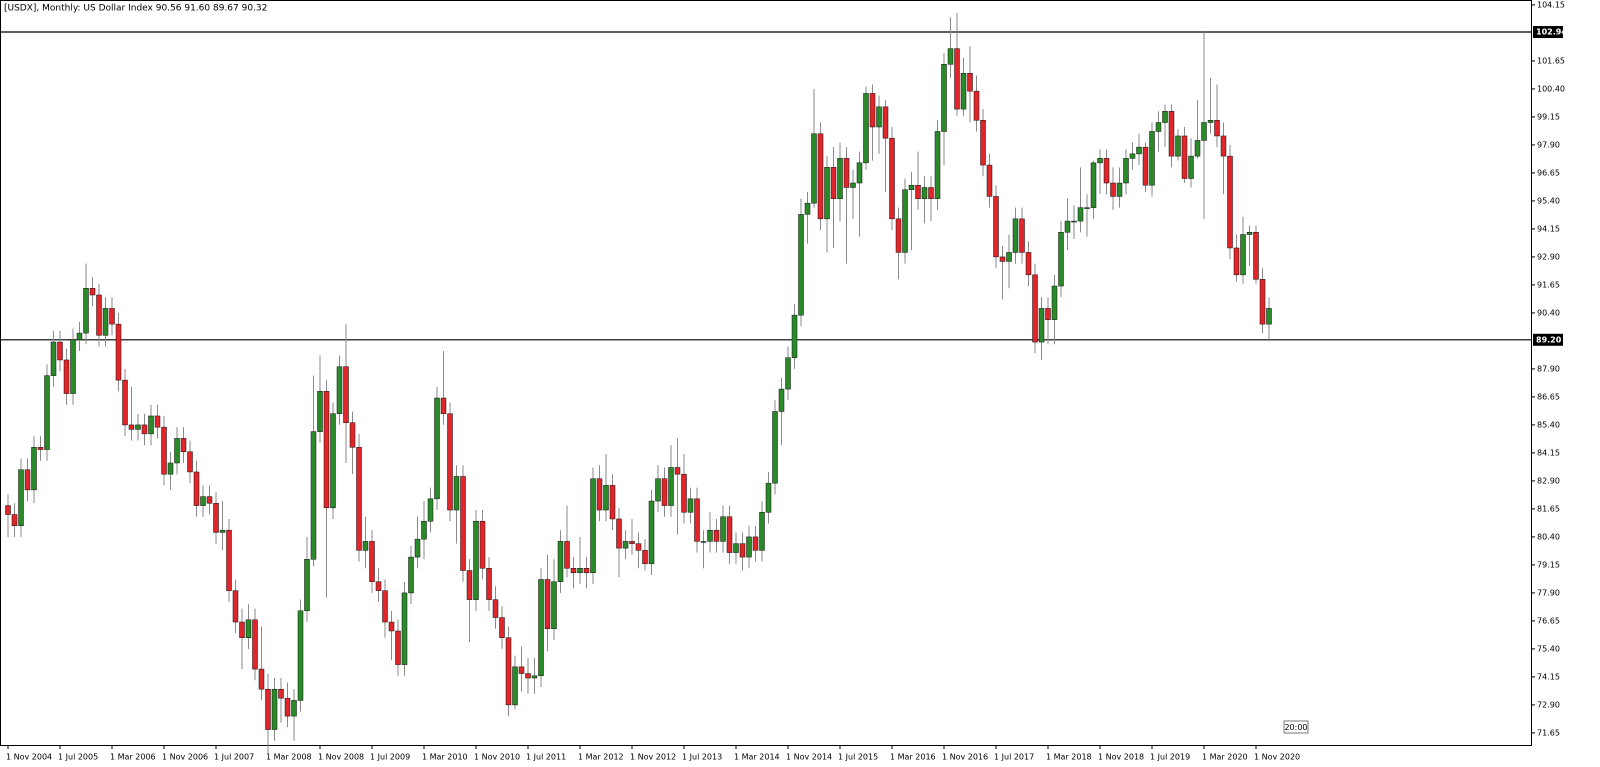 This screenshot has width=1600, height=767. I want to click on x-tick-label: 1 Nov 2010, so click(497, 757).